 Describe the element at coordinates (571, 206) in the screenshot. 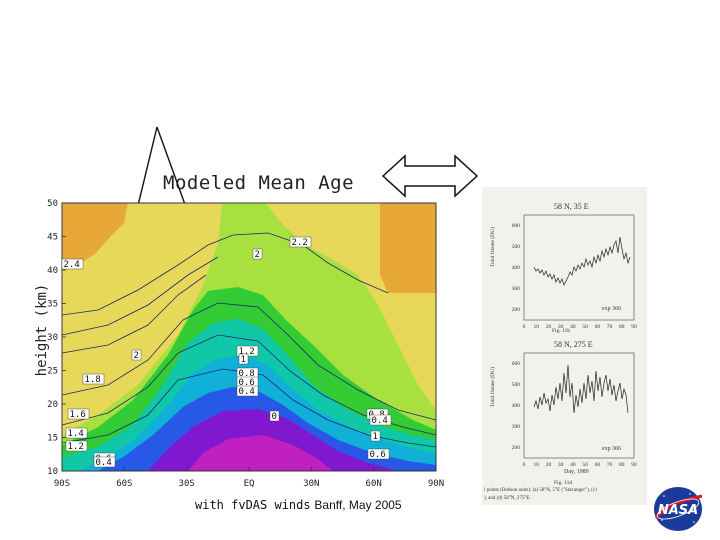

I see `top-chart-title: 58 N, 35 E` at that location.